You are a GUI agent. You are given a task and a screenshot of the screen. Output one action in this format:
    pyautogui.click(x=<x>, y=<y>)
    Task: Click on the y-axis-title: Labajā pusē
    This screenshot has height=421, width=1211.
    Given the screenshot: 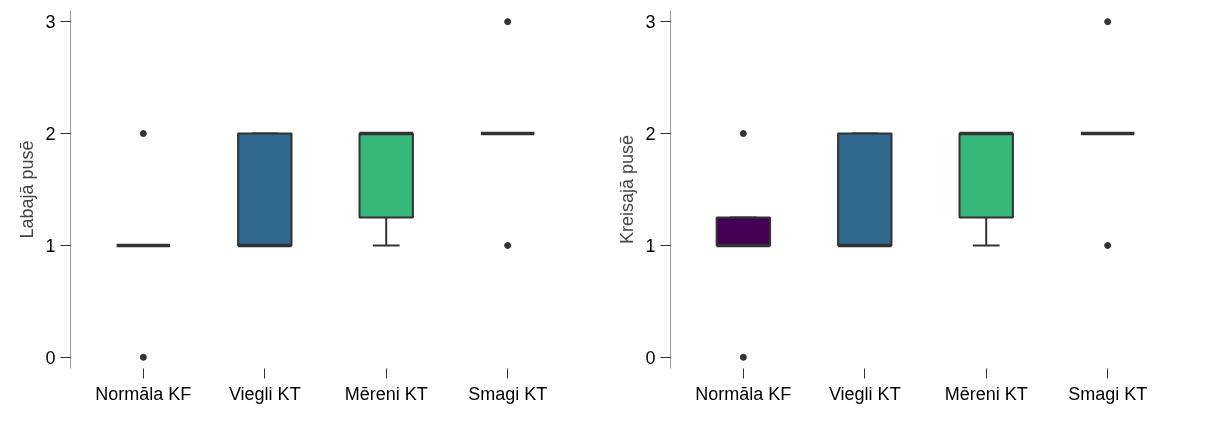 What is the action you would take?
    pyautogui.click(x=27, y=189)
    